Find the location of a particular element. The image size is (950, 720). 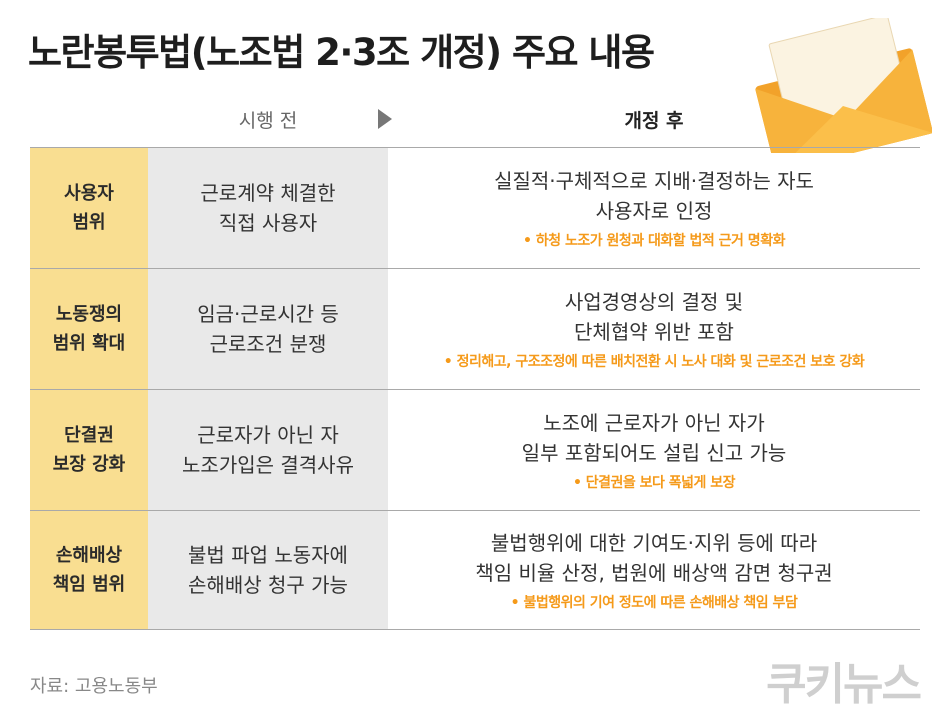

note-text: • 단결권을 보다 폭넓게 보장 is located at coordinates (654, 483).